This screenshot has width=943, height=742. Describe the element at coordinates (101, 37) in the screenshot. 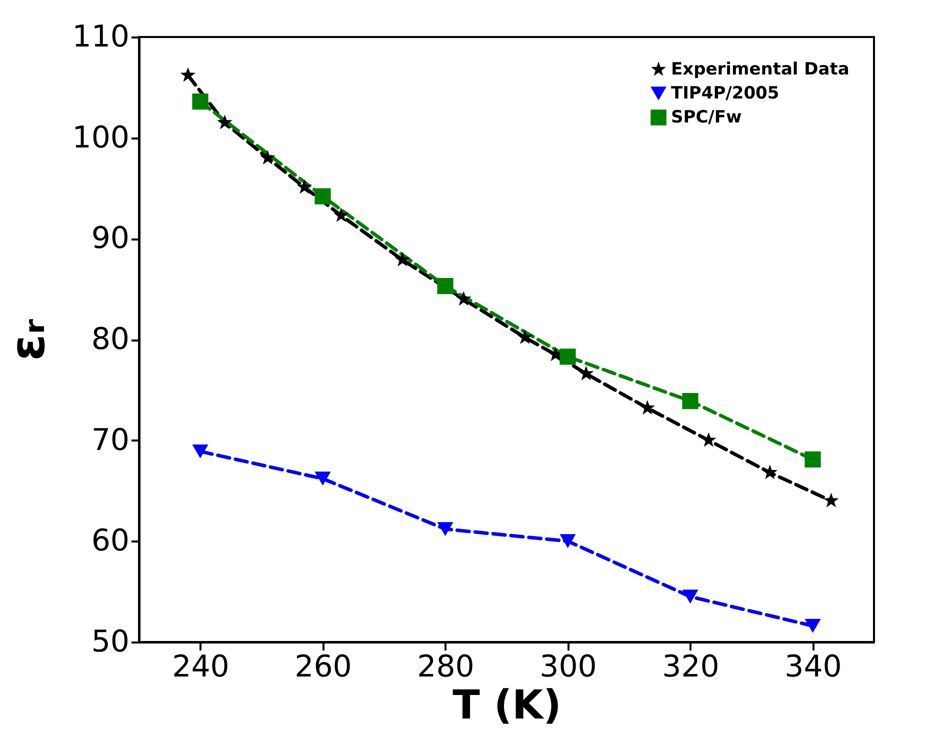

I see `y-tick-label: 110` at that location.